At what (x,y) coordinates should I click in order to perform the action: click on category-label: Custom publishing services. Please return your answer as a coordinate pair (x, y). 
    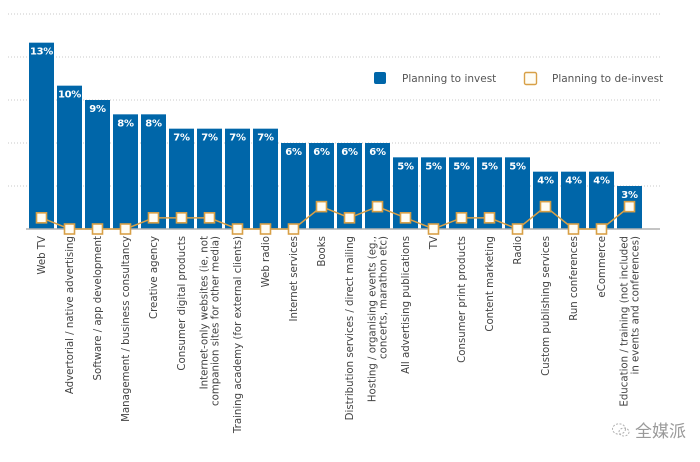
    Looking at the image, I should click on (546, 306).